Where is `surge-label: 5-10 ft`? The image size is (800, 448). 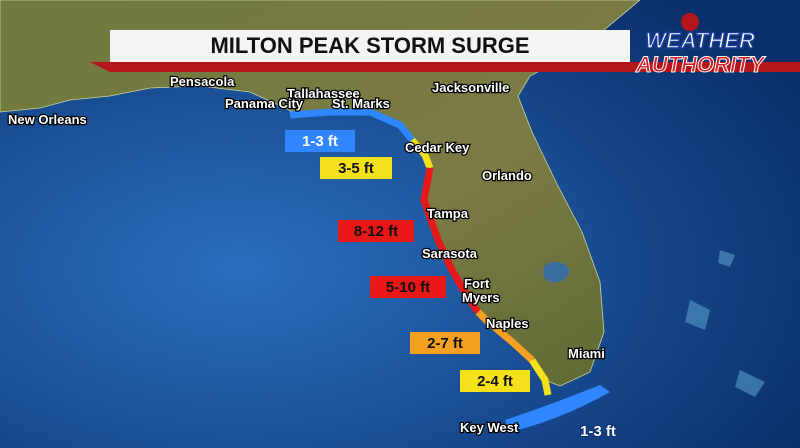 surge-label: 5-10 ft is located at coordinates (408, 287).